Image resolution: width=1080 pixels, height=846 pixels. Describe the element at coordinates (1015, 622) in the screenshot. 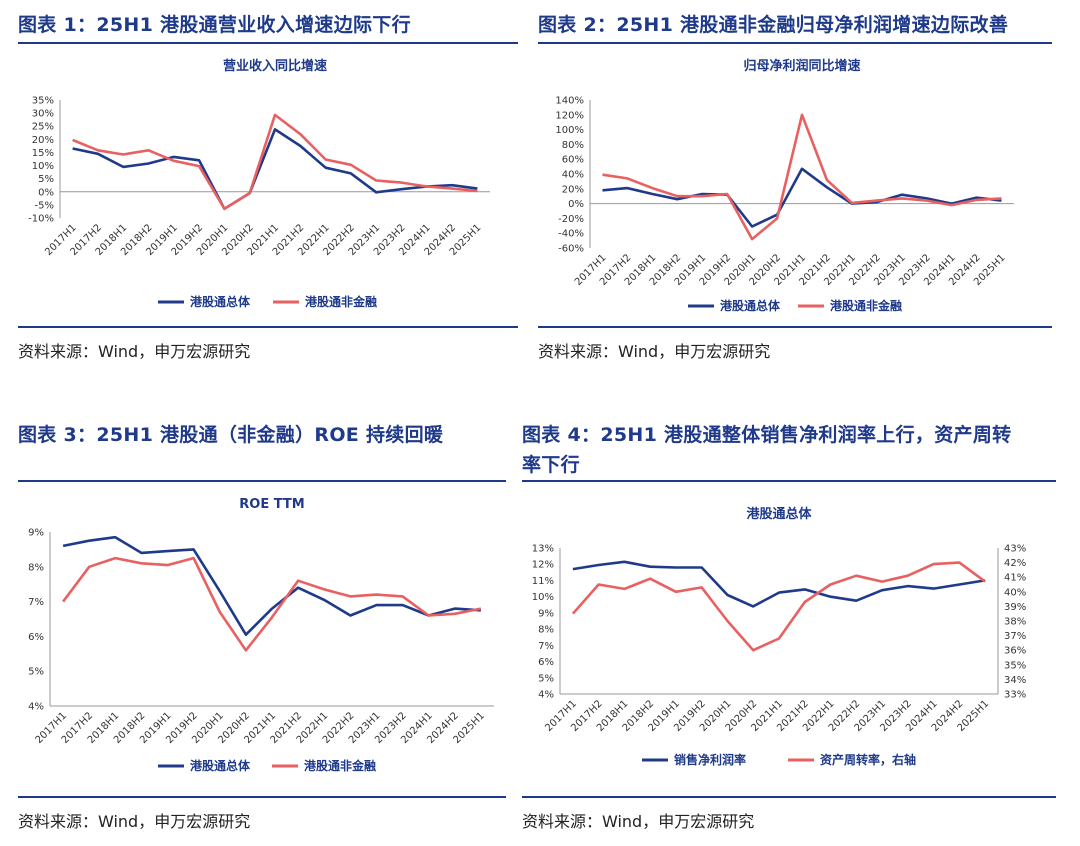

I see `y2-tick-label: 38%` at that location.